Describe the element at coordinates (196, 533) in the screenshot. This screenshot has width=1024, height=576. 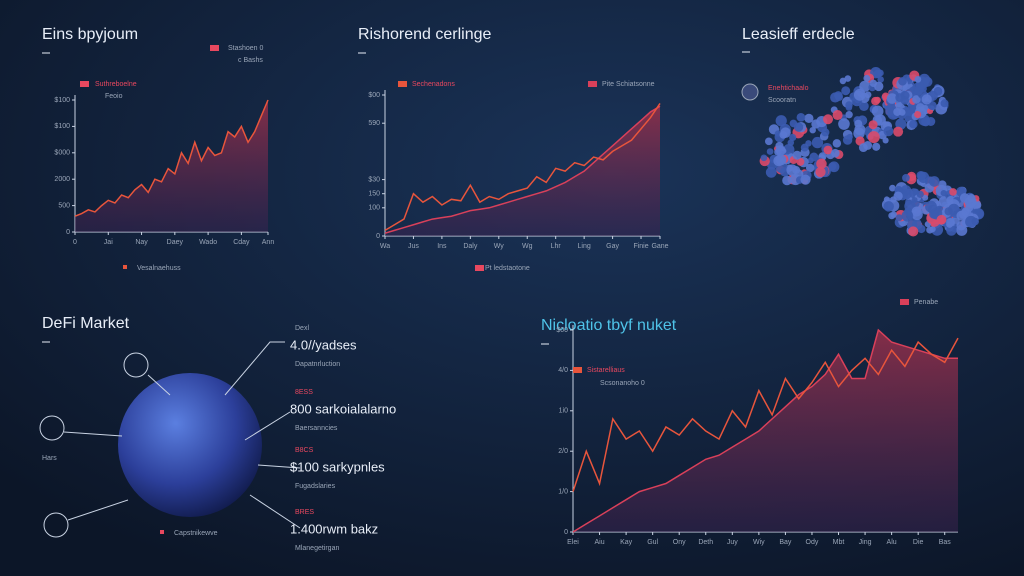
I see `label: Capstnikewve` at that location.